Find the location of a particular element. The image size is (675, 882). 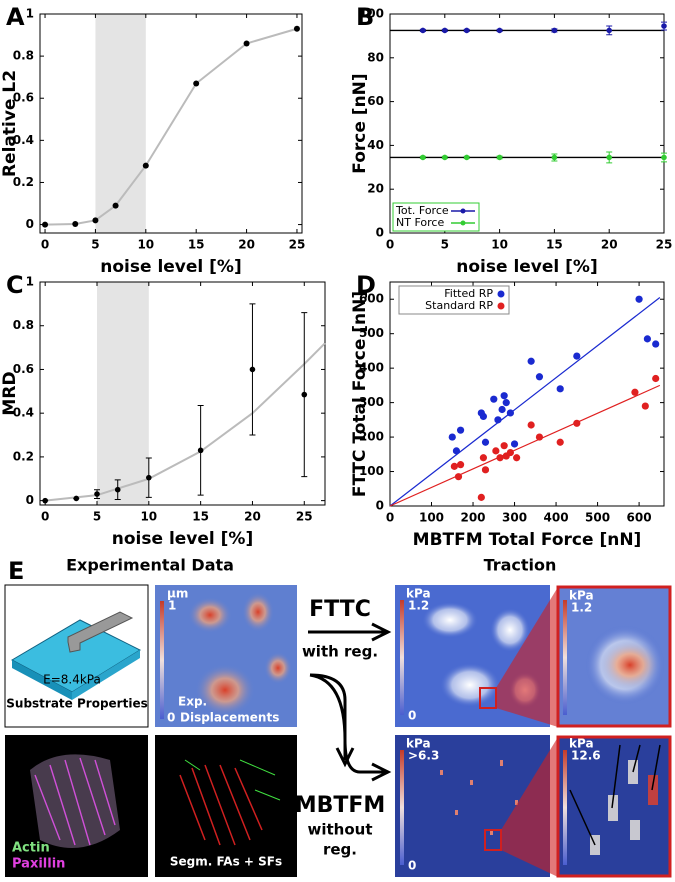

method: FTTC is located at coordinates (340, 609).